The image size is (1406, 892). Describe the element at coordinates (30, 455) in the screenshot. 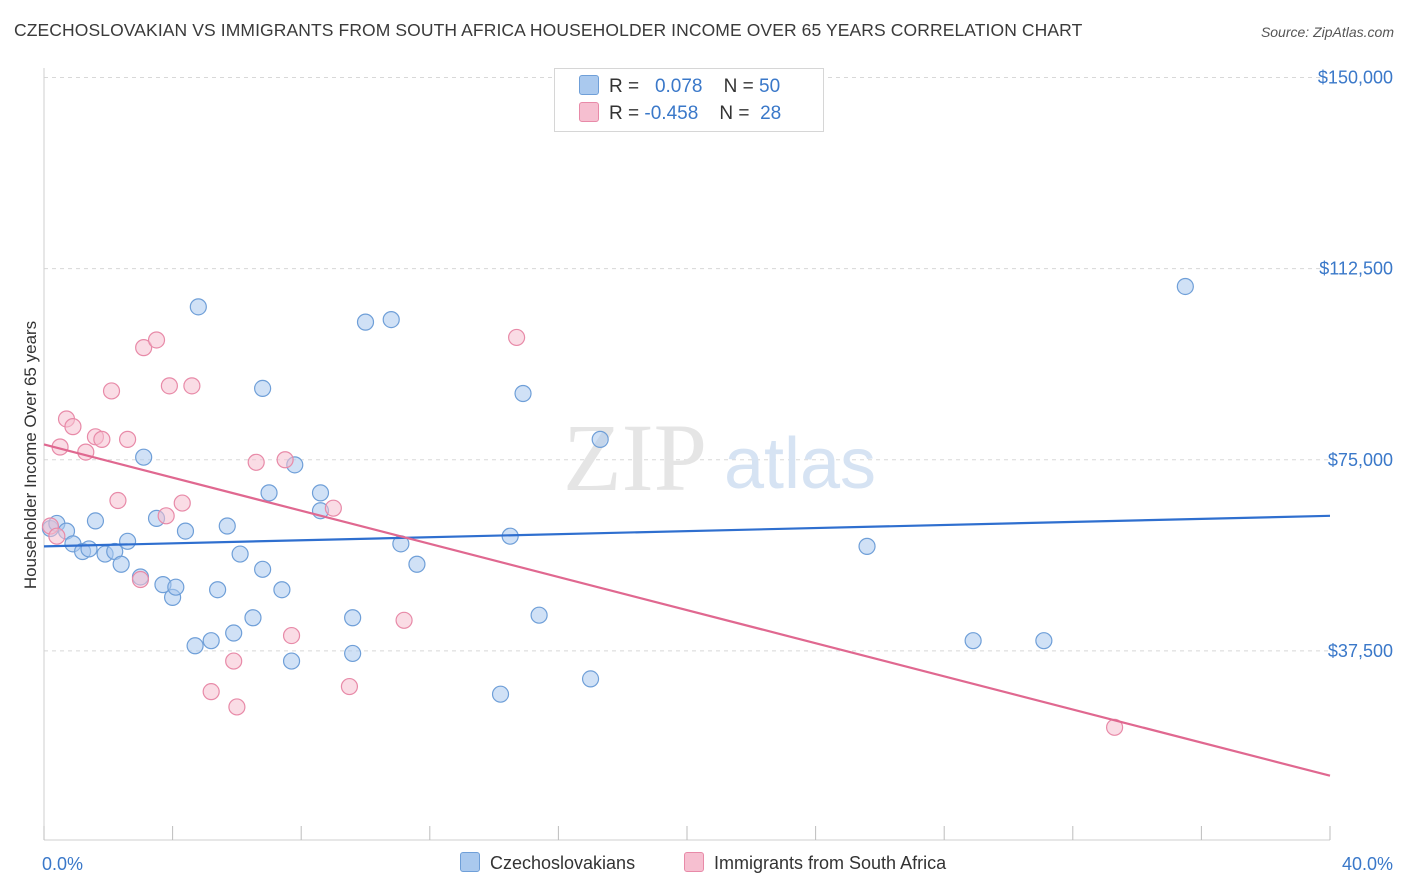

I see `y-axis-label: Householder Income Over 65 years` at that location.